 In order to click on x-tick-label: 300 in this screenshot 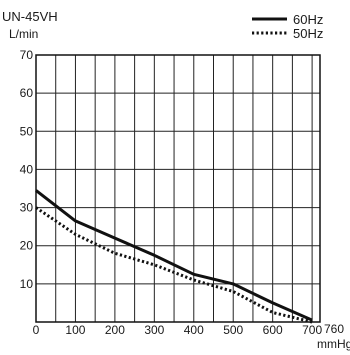, I will do `click(154, 330)`.